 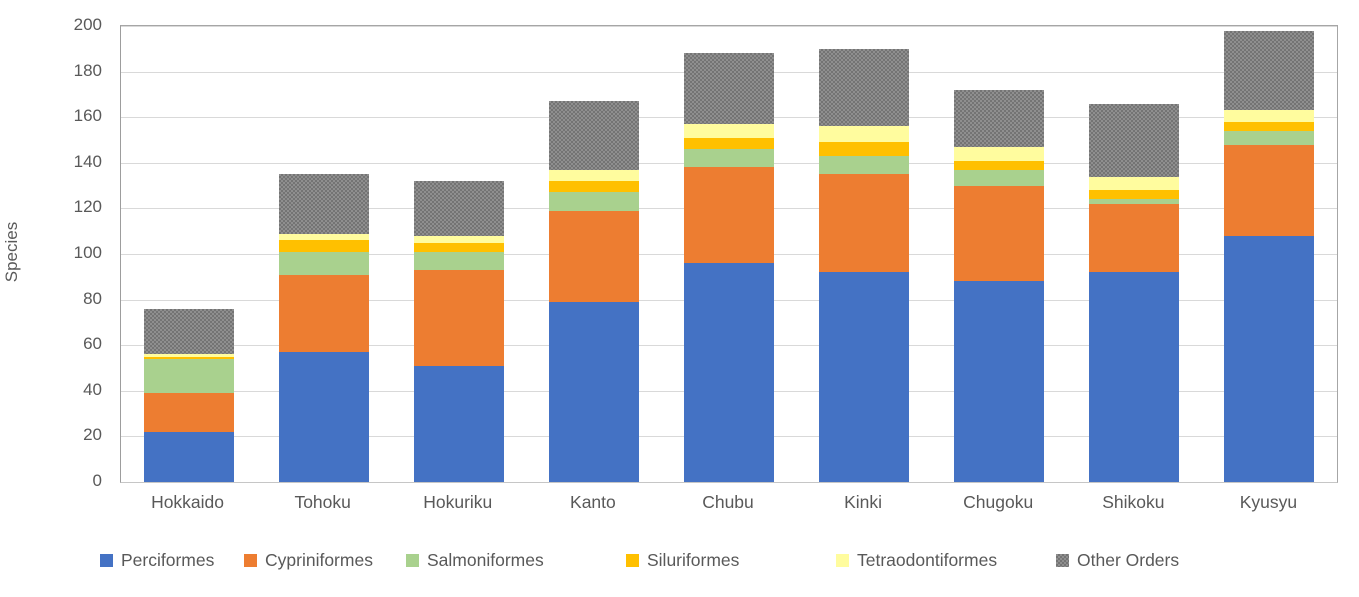 What do you see at coordinates (1268, 502) in the screenshot?
I see `x-axis-label: Kyusyu` at bounding box center [1268, 502].